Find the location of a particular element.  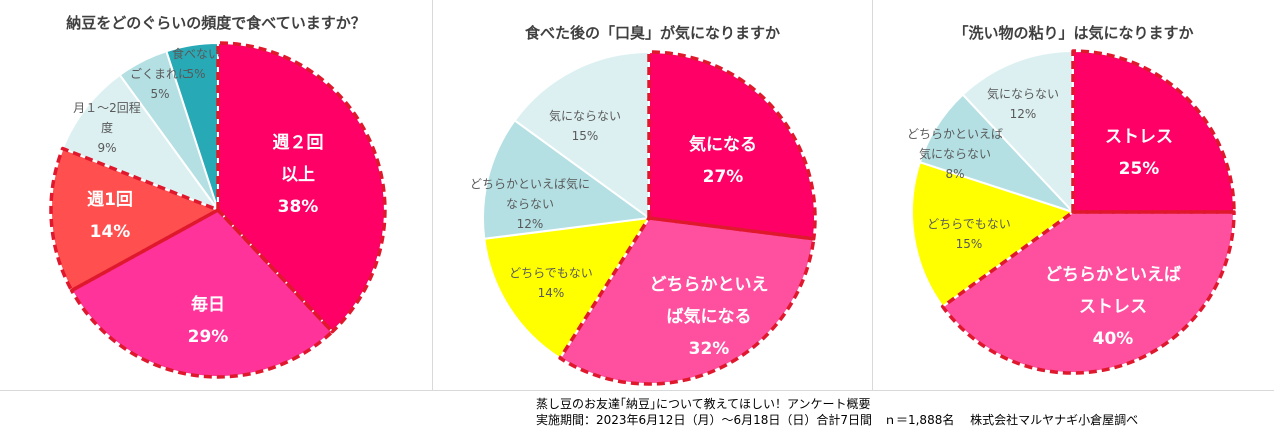

footer-line-1: 蒸し豆のお友達｢納豆｣について教えてほしい！アンケート概要 is located at coordinates (703, 404).